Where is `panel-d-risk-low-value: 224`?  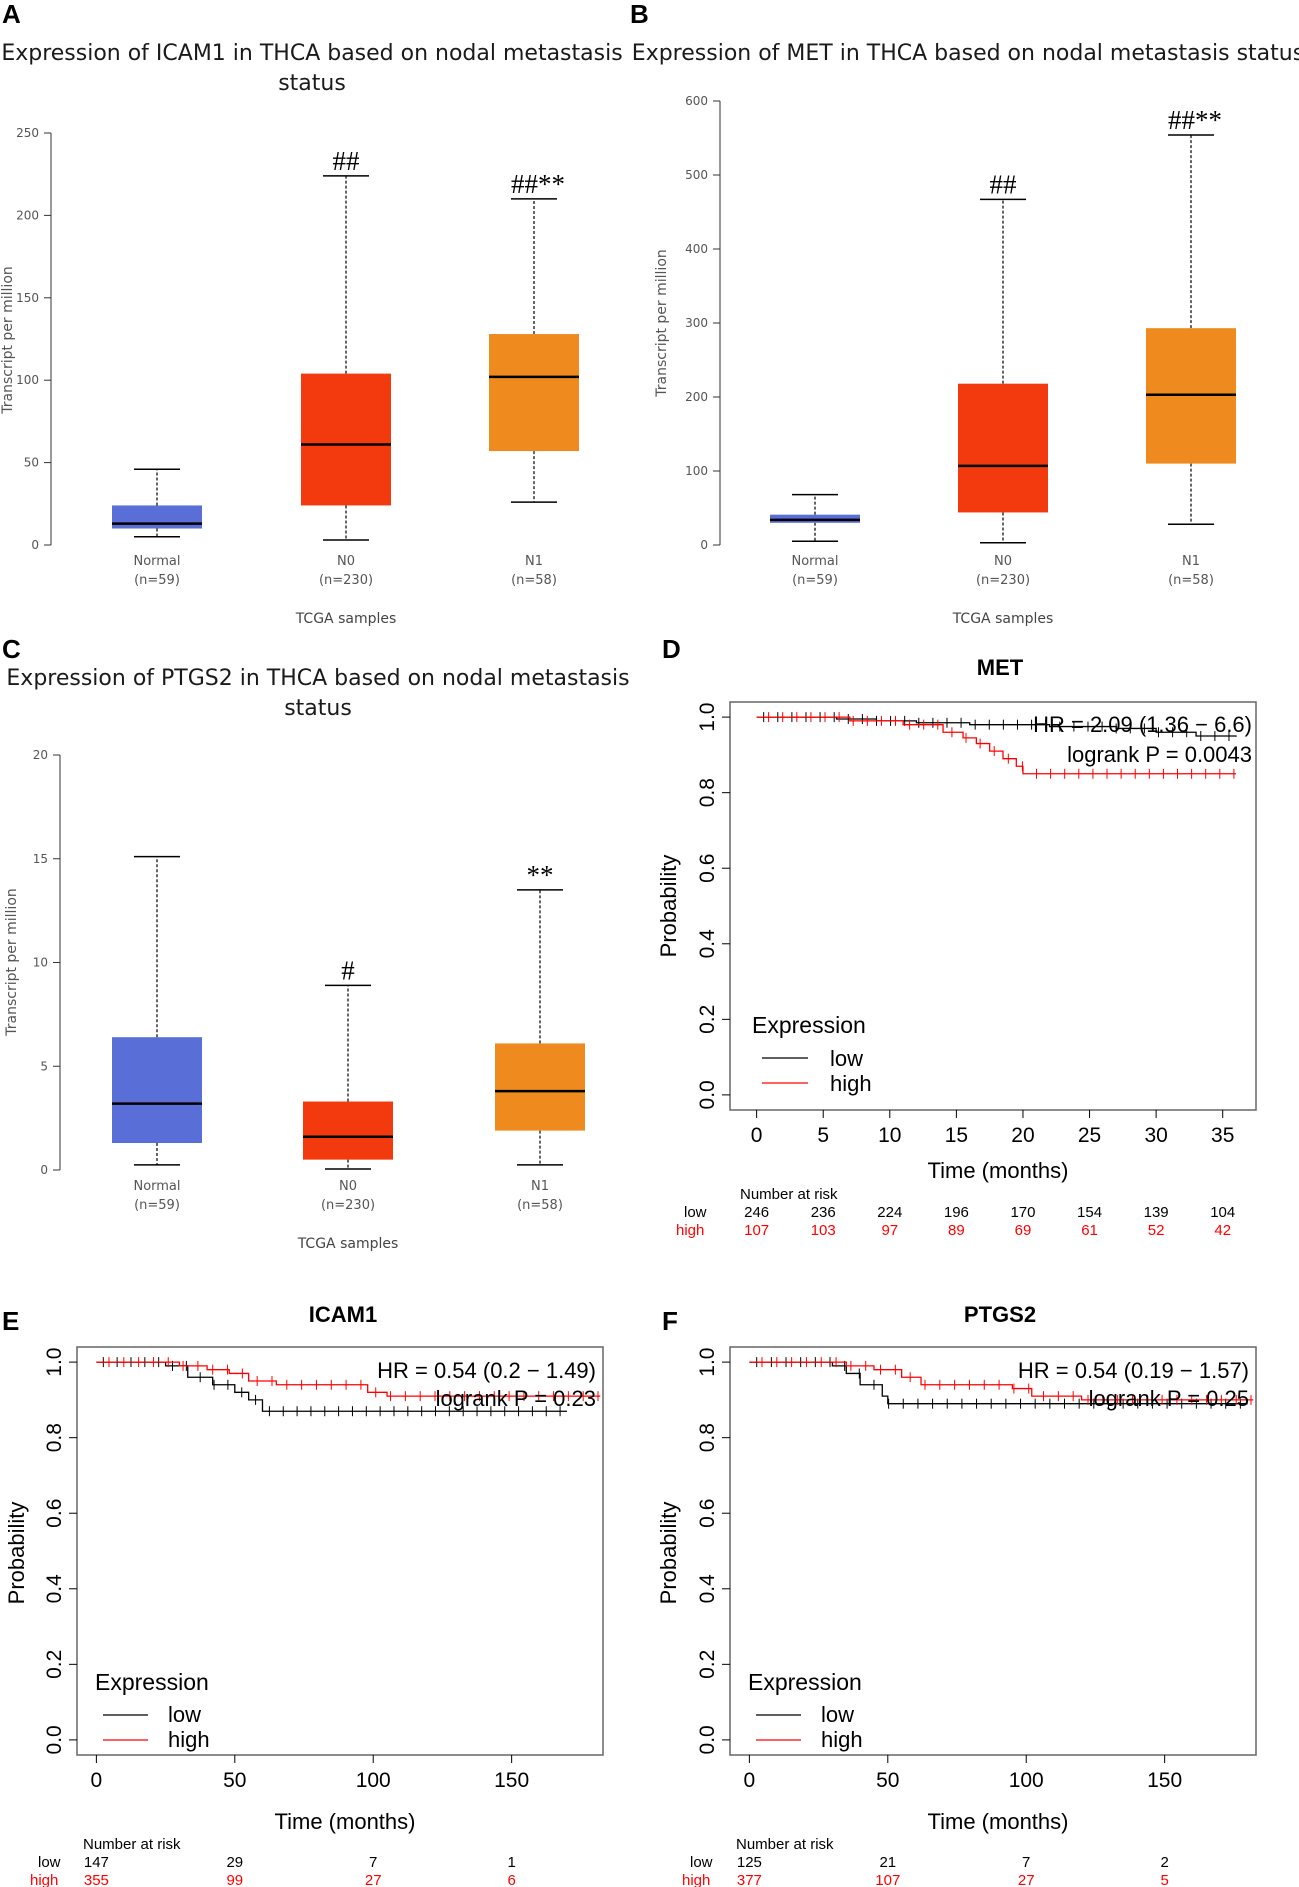
panel-d-risk-low-value: 224 is located at coordinates (889, 1212).